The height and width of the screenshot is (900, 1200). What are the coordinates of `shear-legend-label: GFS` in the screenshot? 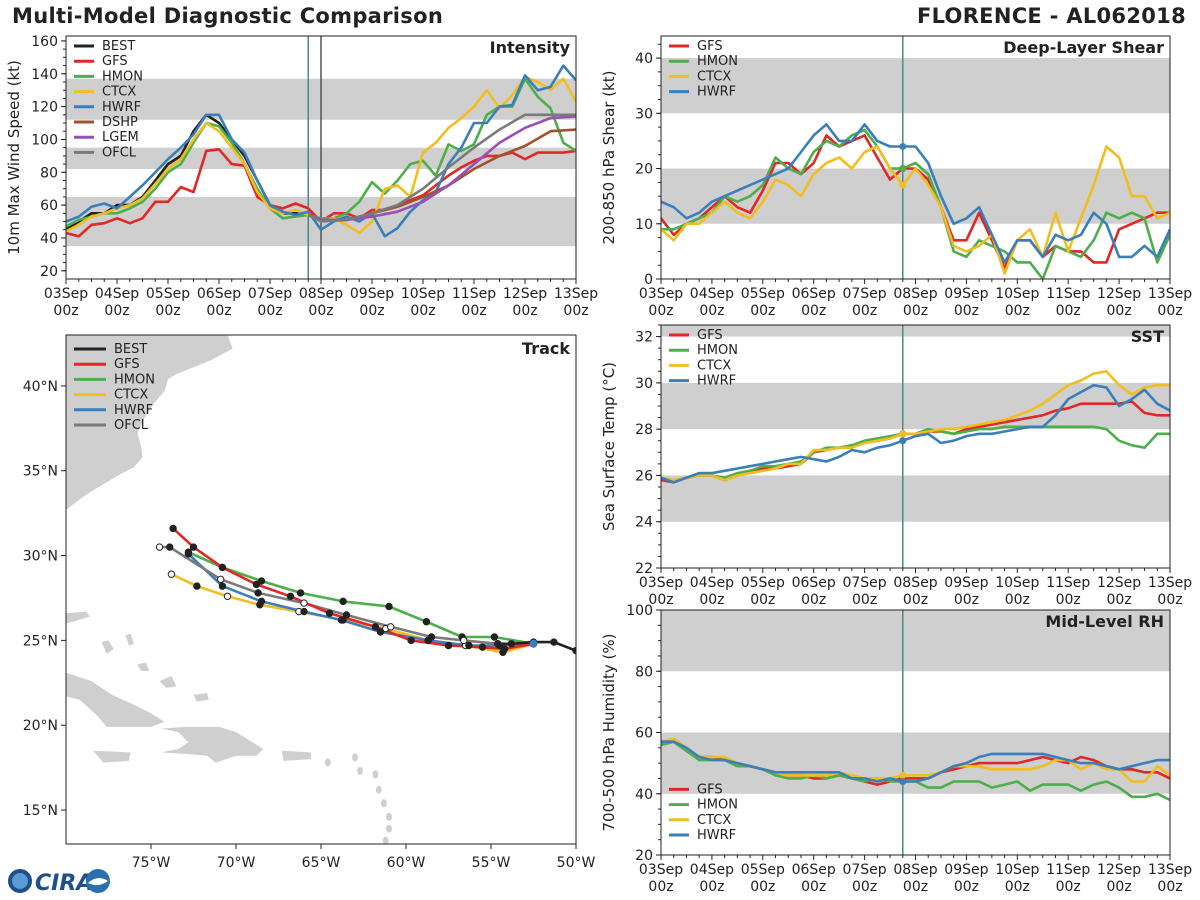 It's located at (710, 46).